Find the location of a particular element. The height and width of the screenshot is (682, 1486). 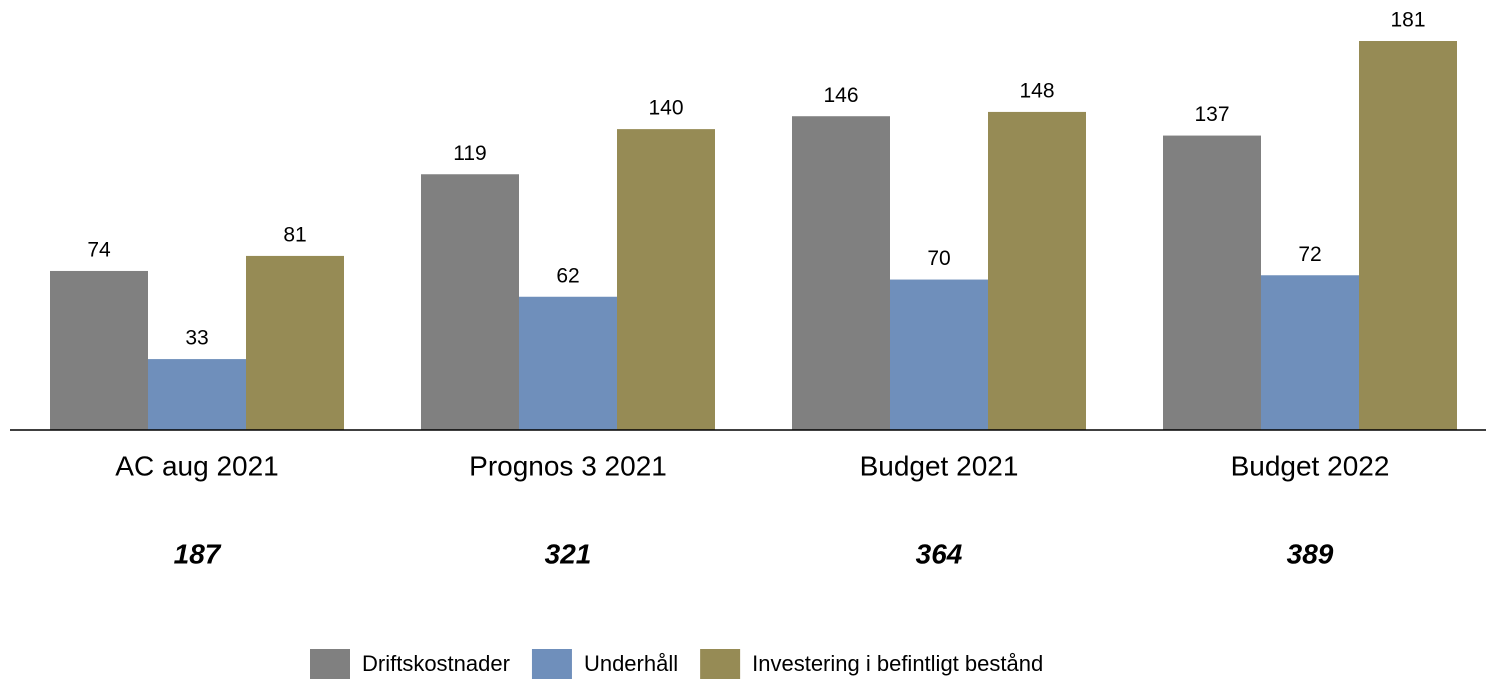

x-tick-label: AC aug 2021 is located at coordinates (196, 465).